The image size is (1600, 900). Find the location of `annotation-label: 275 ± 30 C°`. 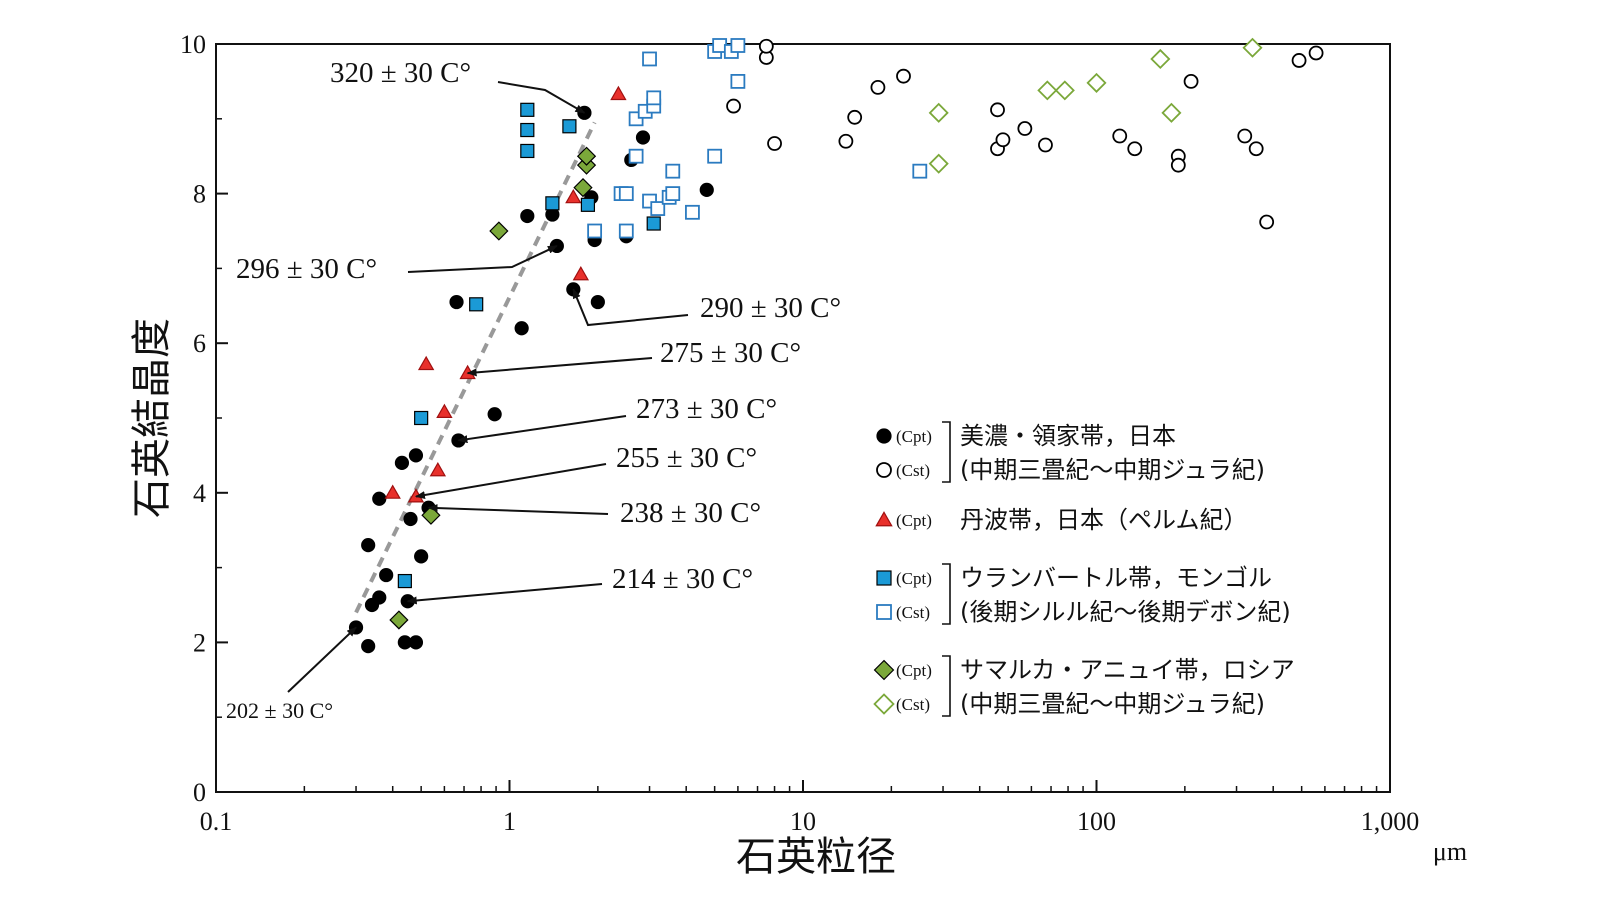

annotation-label: 275 ± 30 C° is located at coordinates (730, 353).